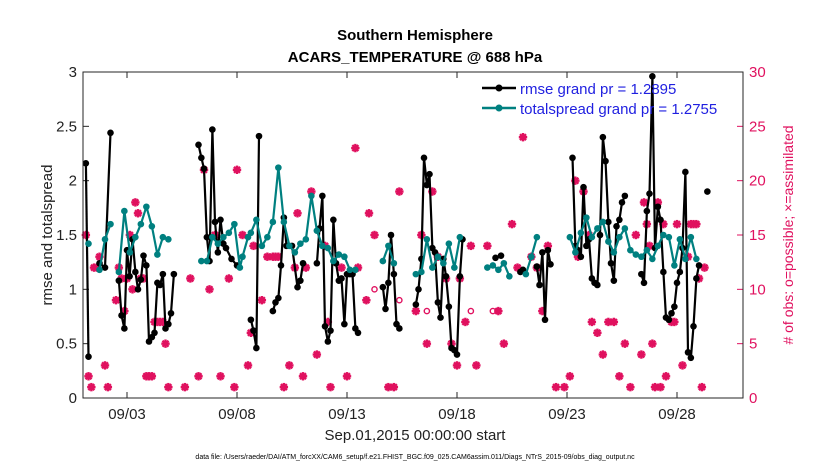 The image size is (830, 470). Describe the element at coordinates (677, 414) in the screenshot. I see `x-tick-label: 09/28` at that location.